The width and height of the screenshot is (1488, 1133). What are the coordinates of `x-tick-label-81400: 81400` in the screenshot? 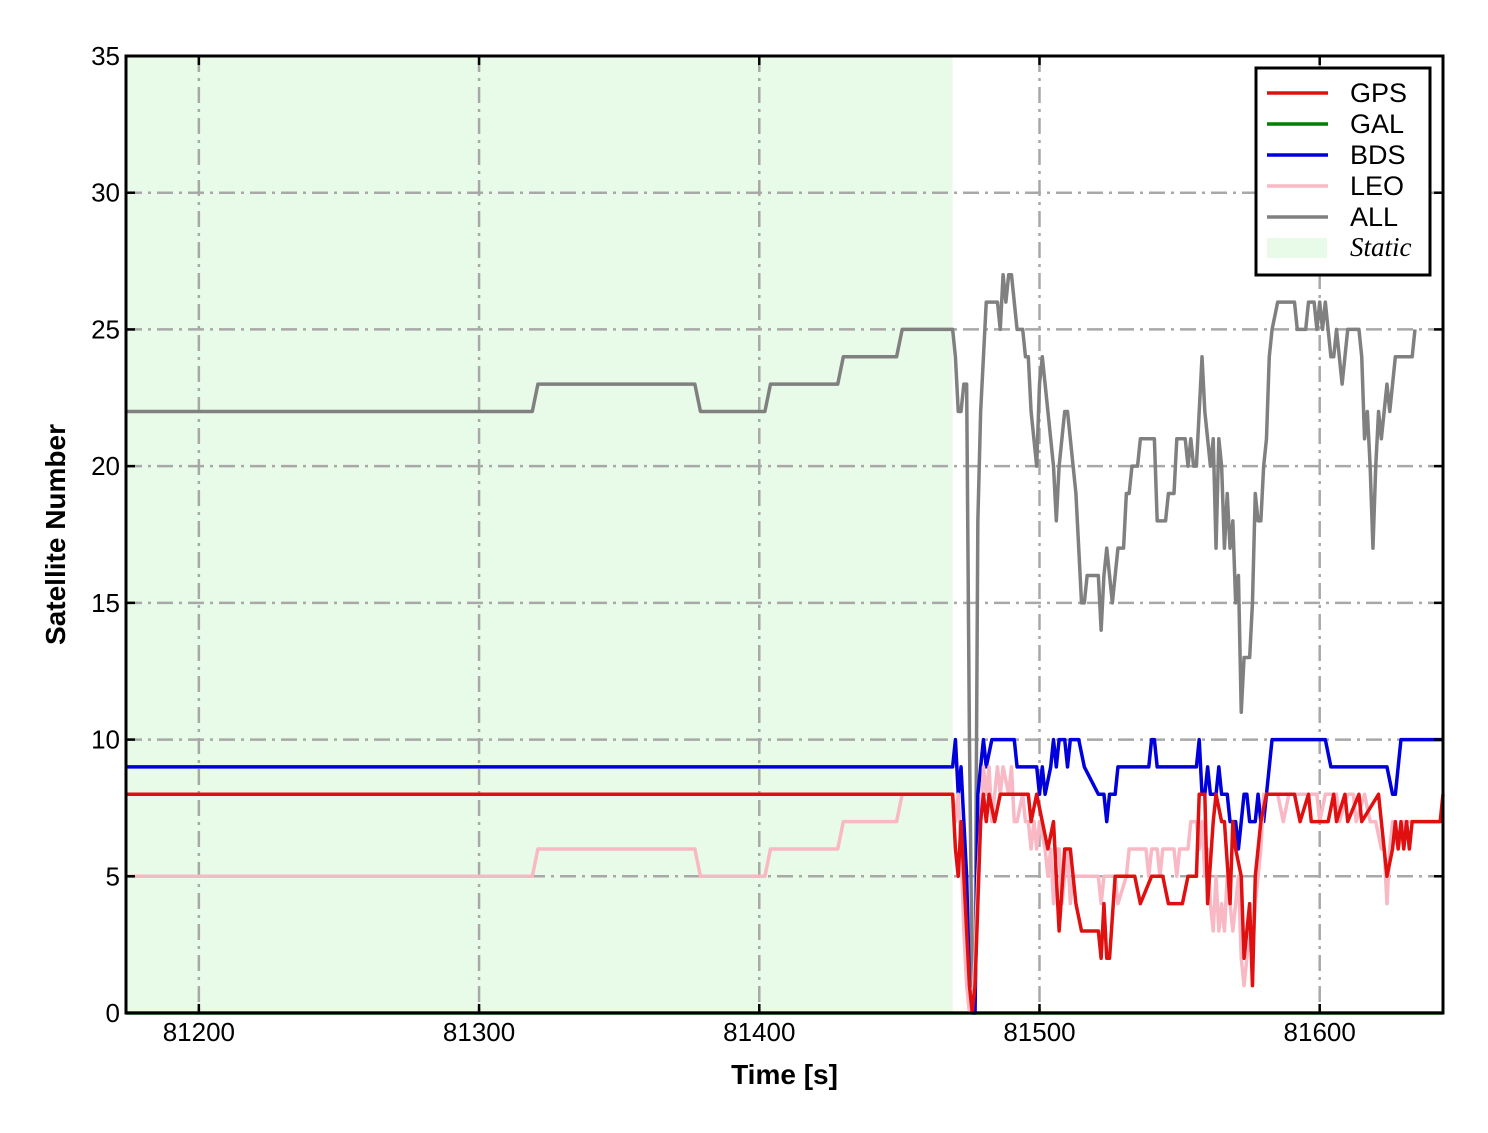 It's located at (759, 1032).